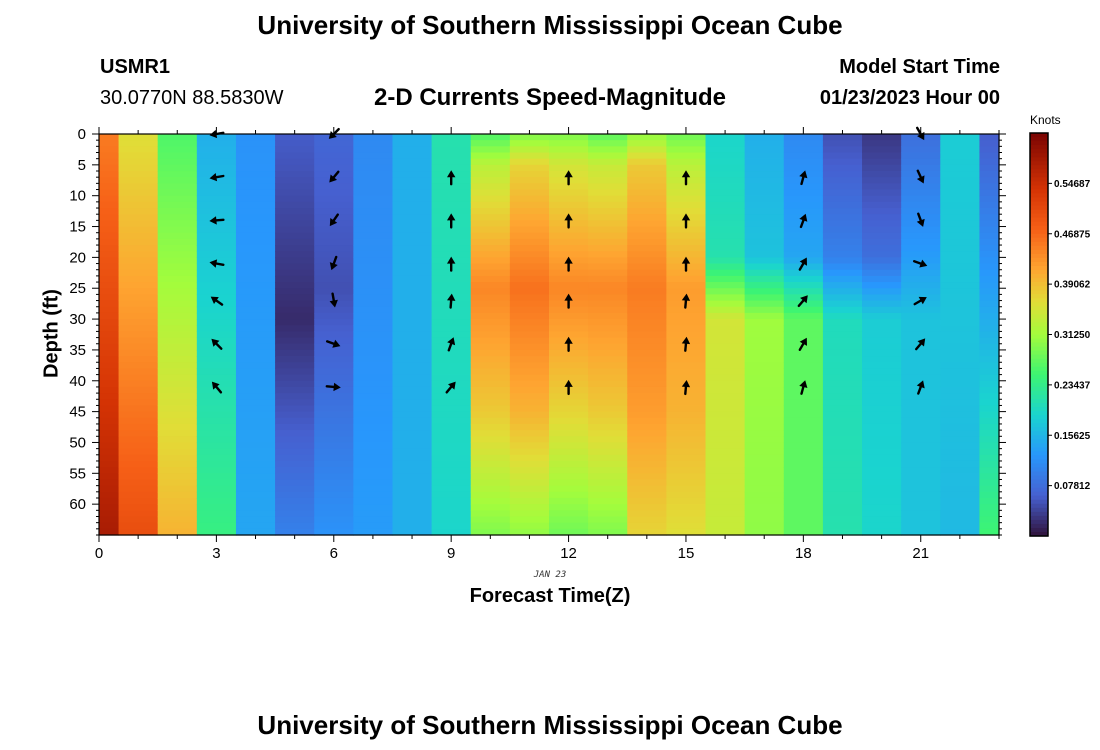  I want to click on colorbar-tick-label: 0.15625, so click(1072, 436).